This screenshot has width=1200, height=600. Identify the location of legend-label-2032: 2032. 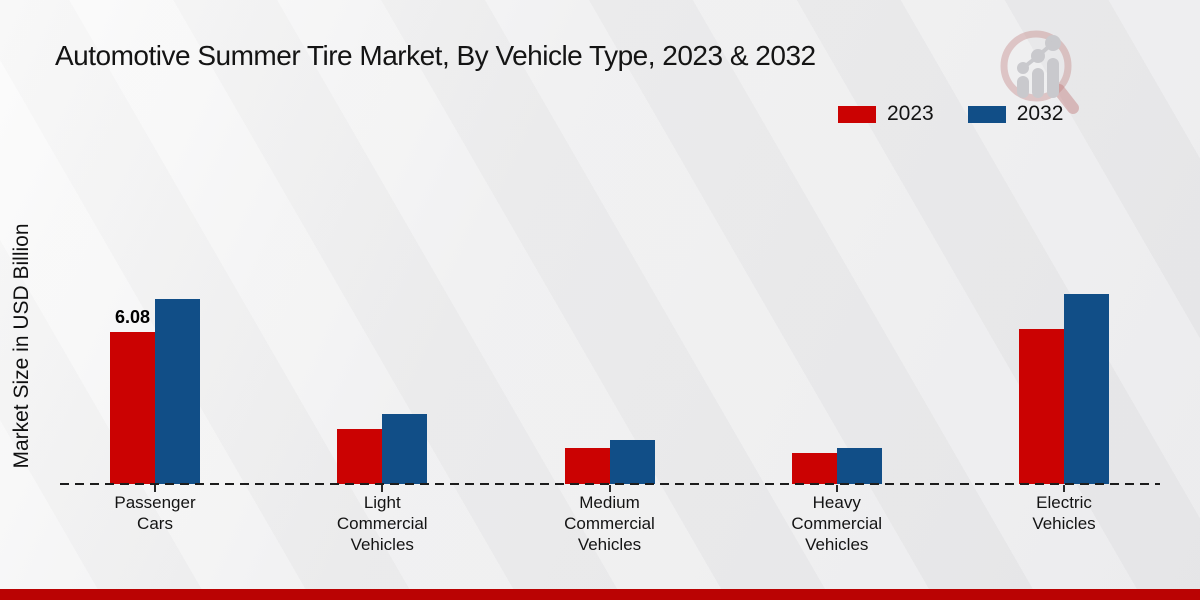
(1040, 113).